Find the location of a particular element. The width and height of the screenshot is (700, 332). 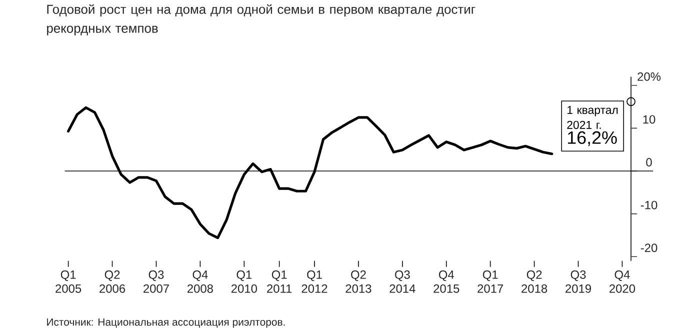

annotation: 16,2% is located at coordinates (592, 138).